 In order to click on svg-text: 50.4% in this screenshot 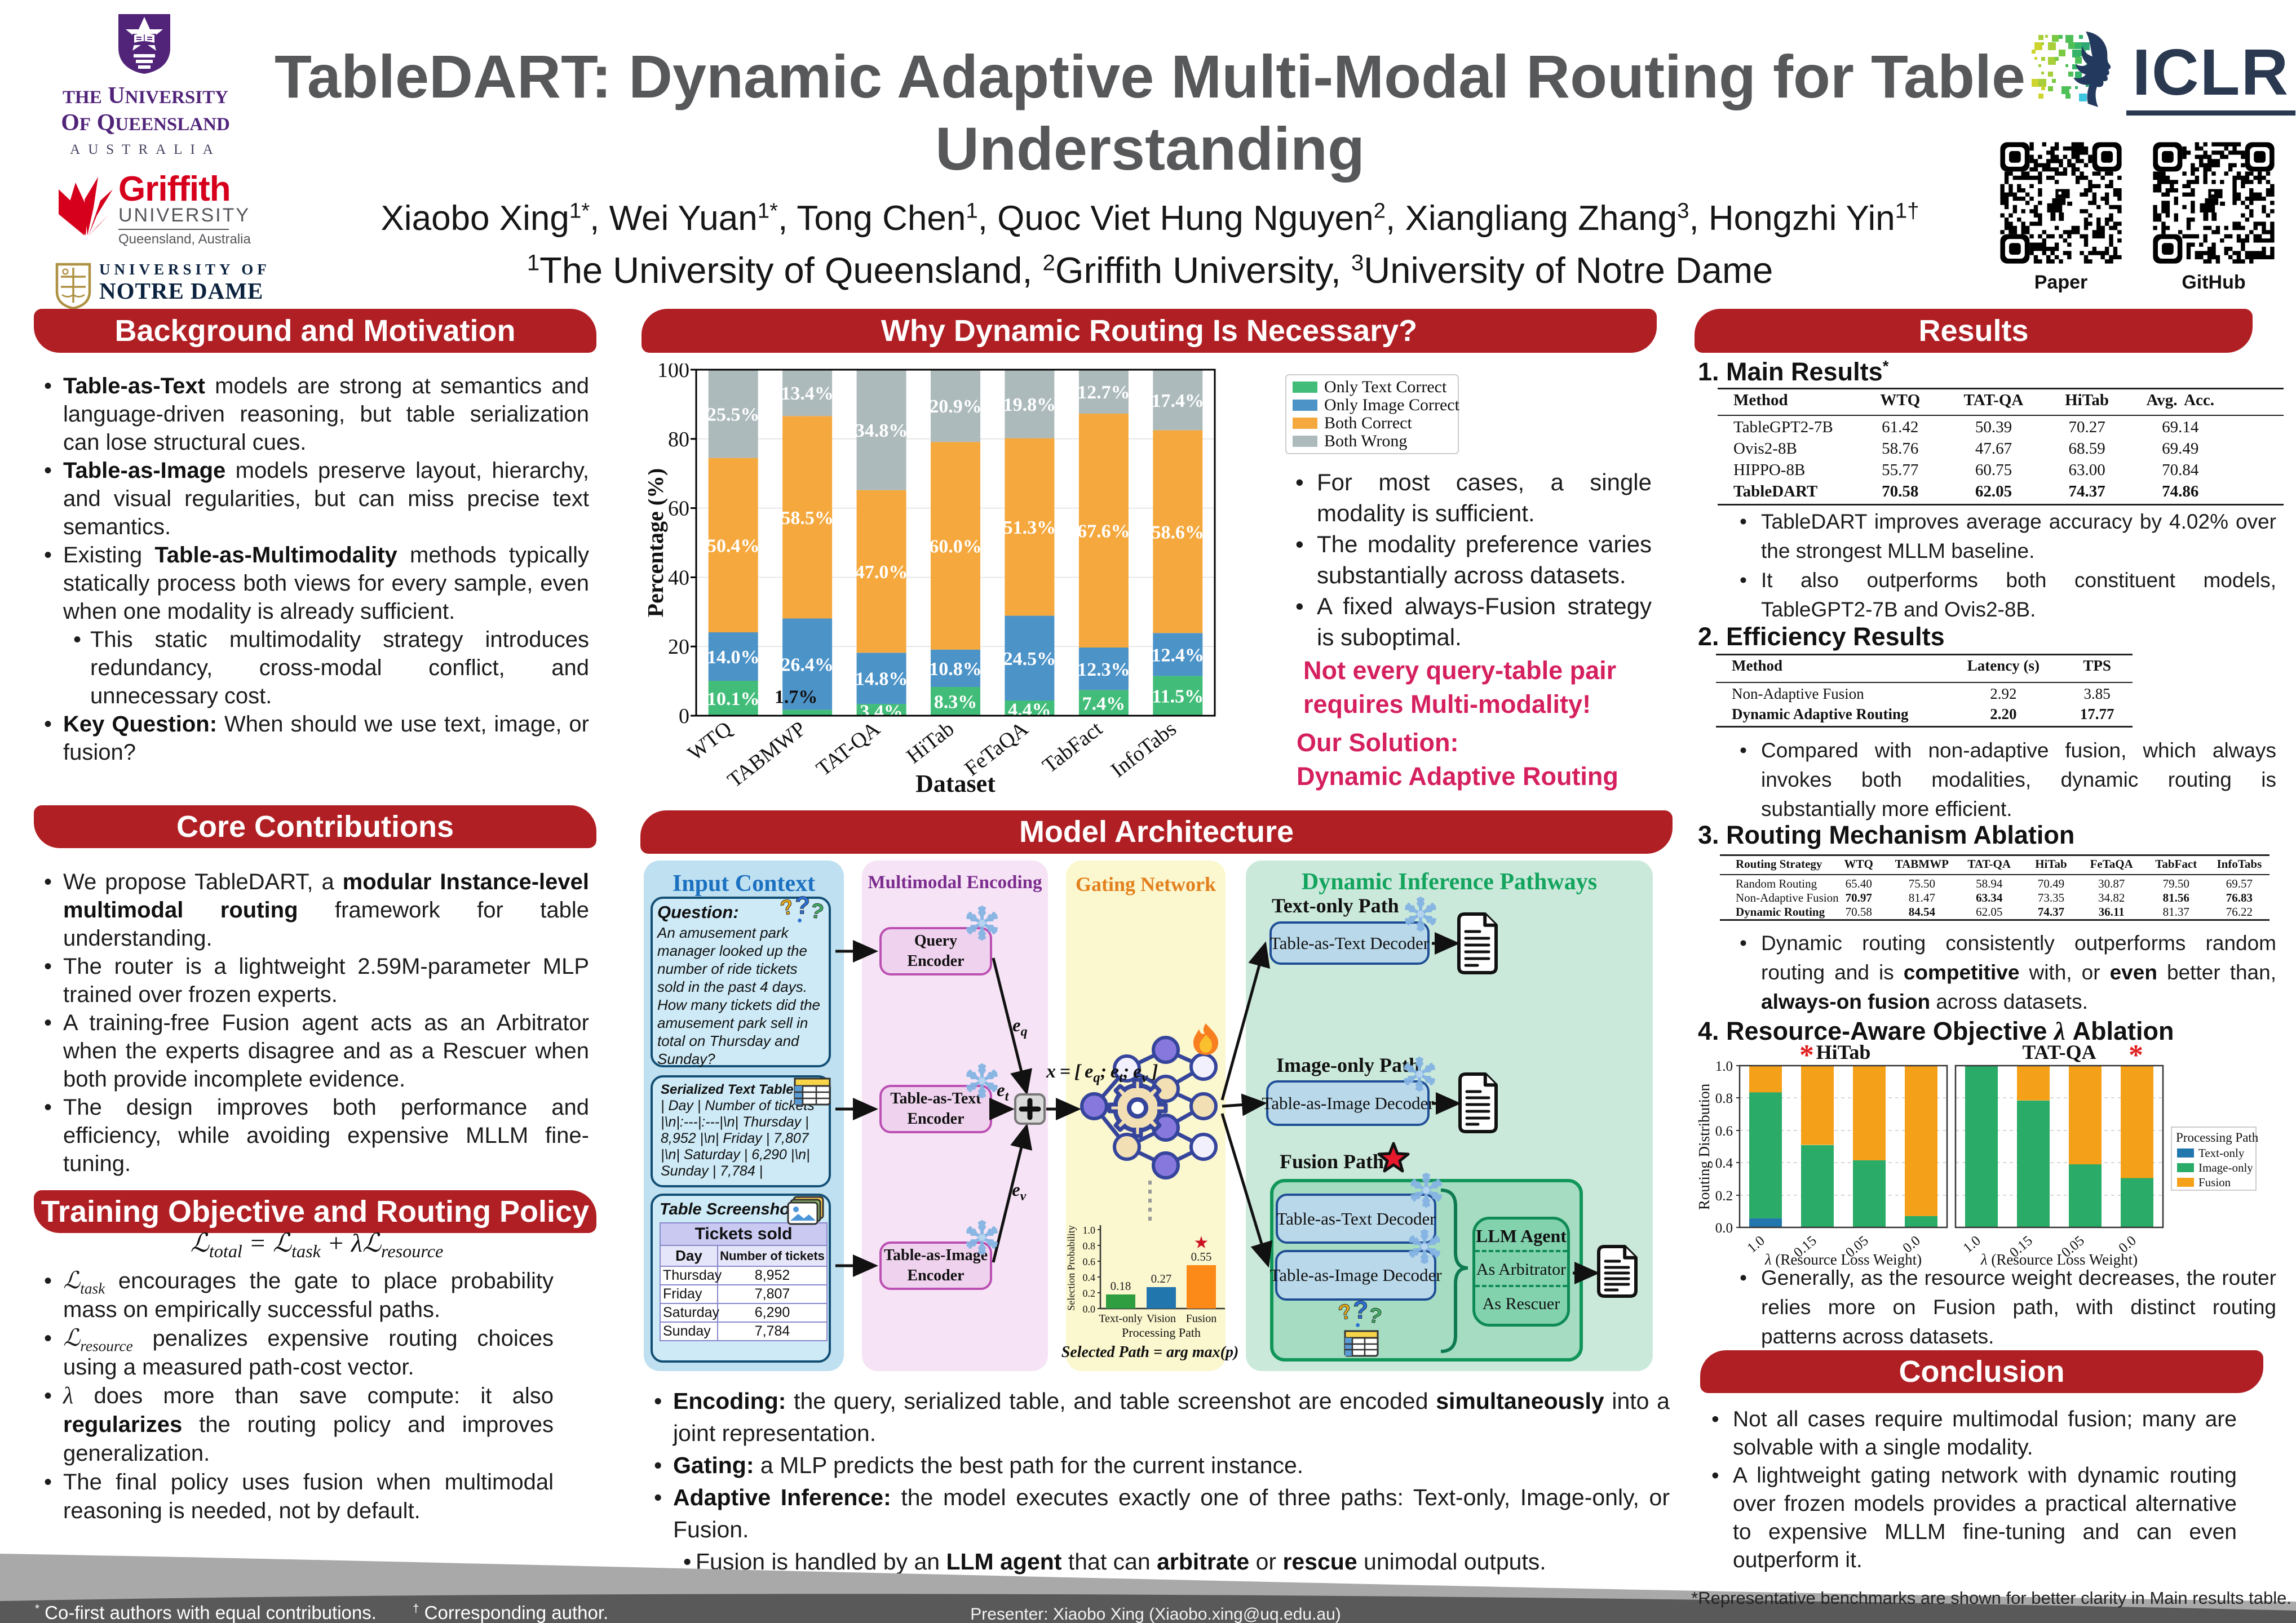, I will do `click(733, 546)`.